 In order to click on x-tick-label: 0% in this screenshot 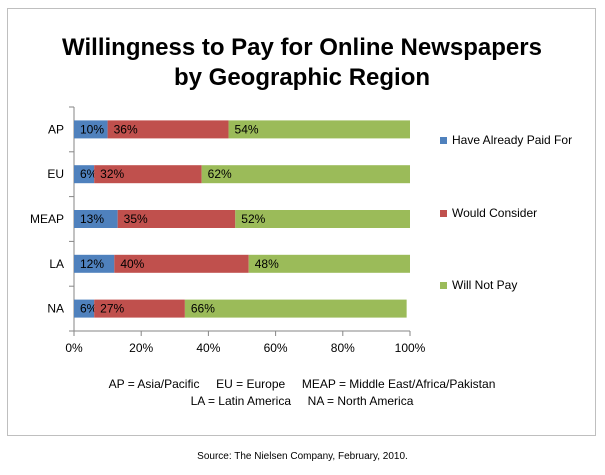, I will do `click(74, 348)`.